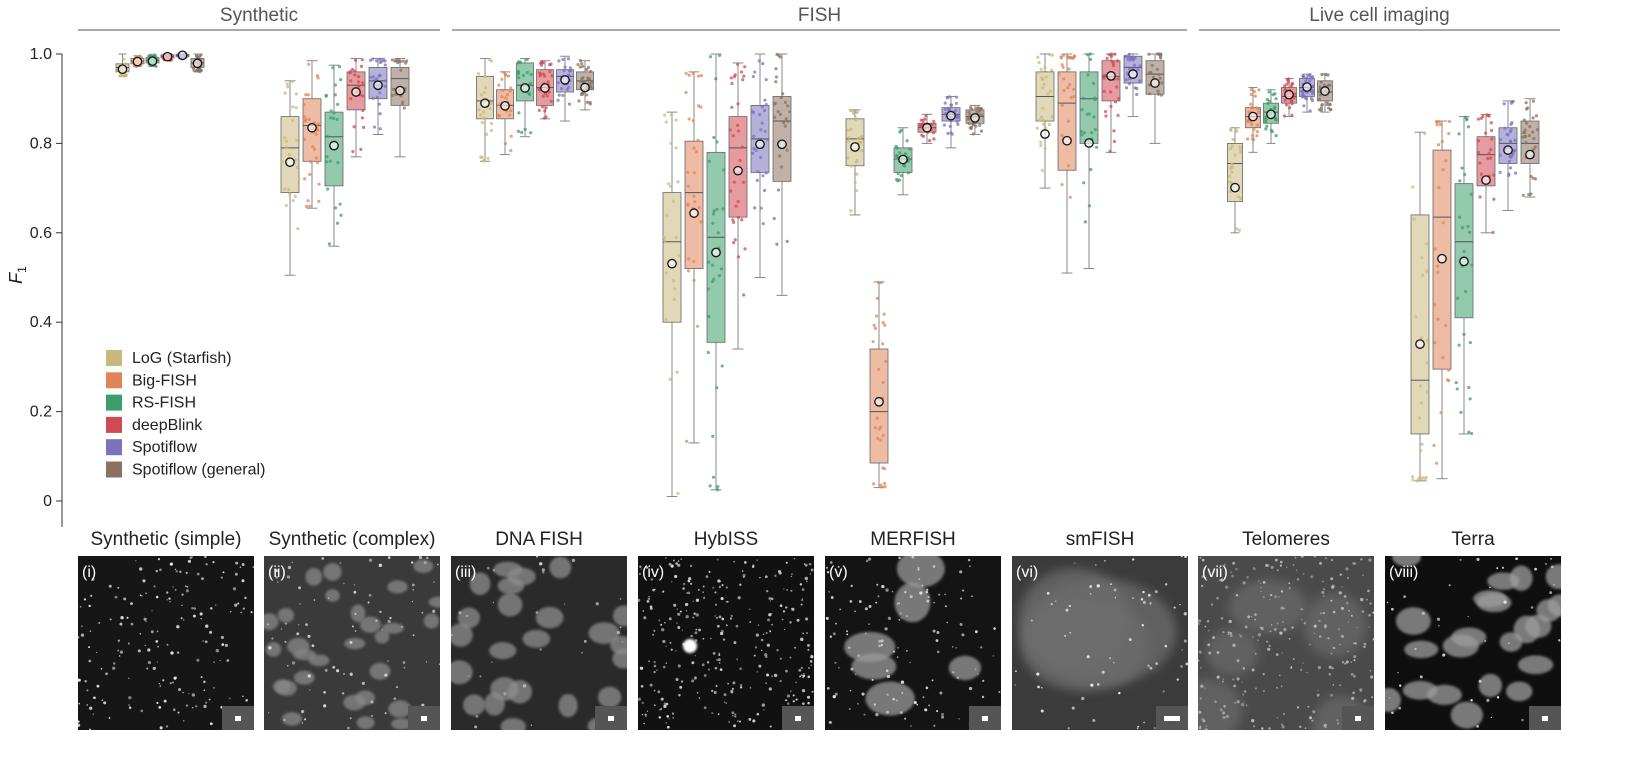 This screenshot has height=779, width=1651. Describe the element at coordinates (160, 64) in the screenshot. I see `dataset-synthetic-simple-` at that location.